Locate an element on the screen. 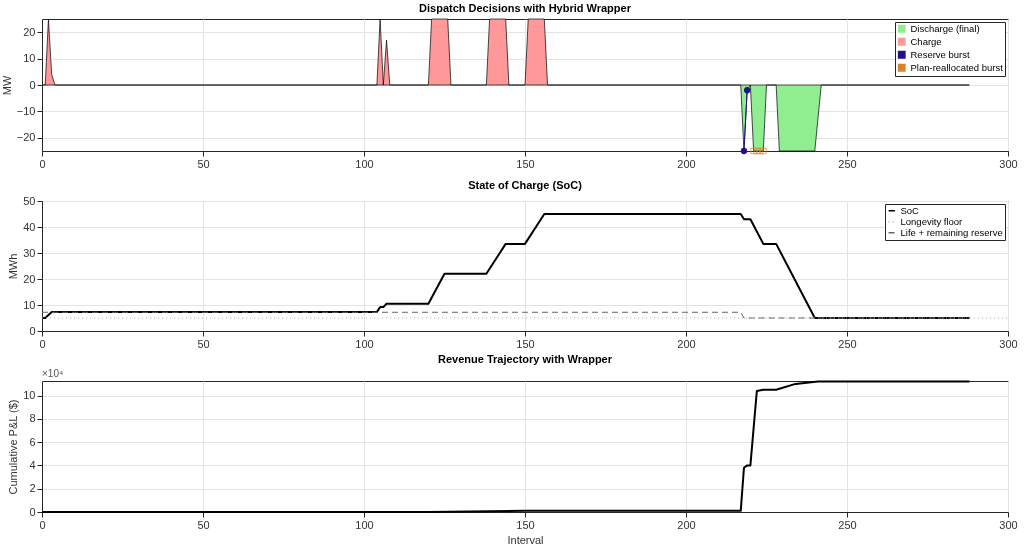 Image resolution: width=1029 pixels, height=548 pixels. legend-label: Reserve burst is located at coordinates (940, 54).